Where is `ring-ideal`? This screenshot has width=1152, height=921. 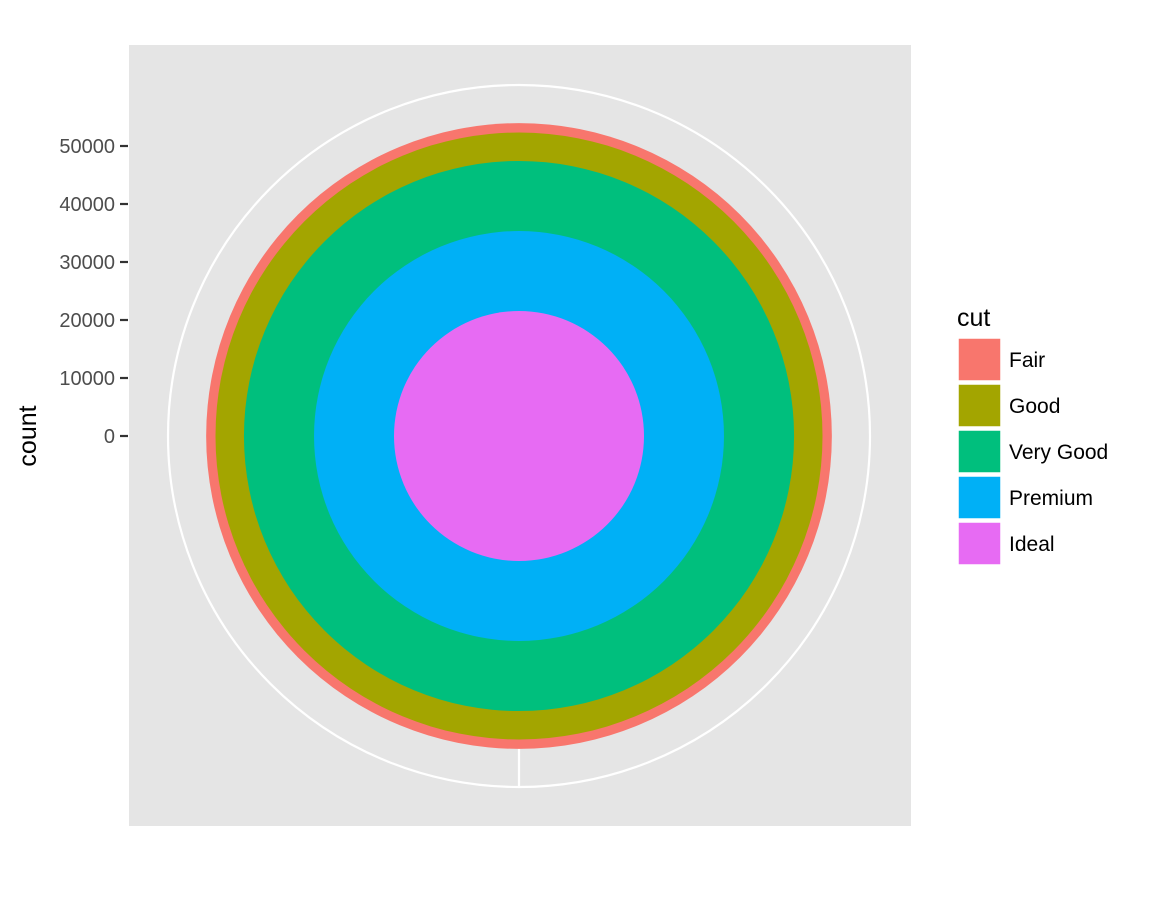
ring-ideal is located at coordinates (519, 436).